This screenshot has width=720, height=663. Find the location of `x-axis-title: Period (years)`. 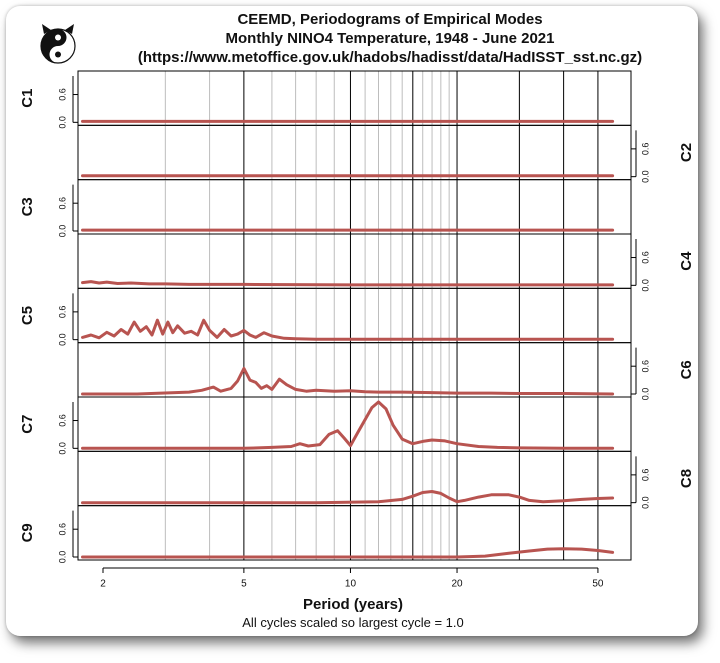

x-axis-title: Period (years) is located at coordinates (353, 604).